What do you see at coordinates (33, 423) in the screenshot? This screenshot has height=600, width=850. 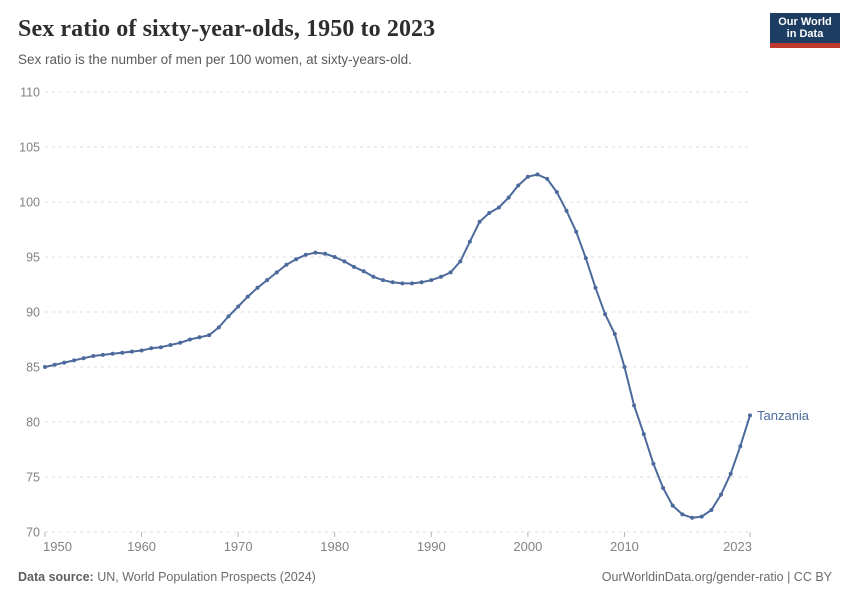 I see `y-tick-label: 80` at bounding box center [33, 423].